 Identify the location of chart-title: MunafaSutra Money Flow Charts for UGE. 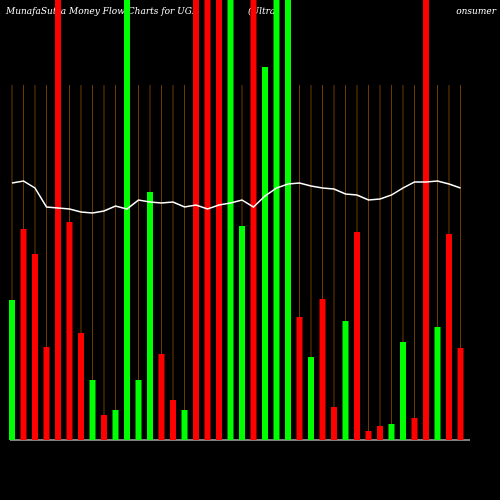
(102, 12).